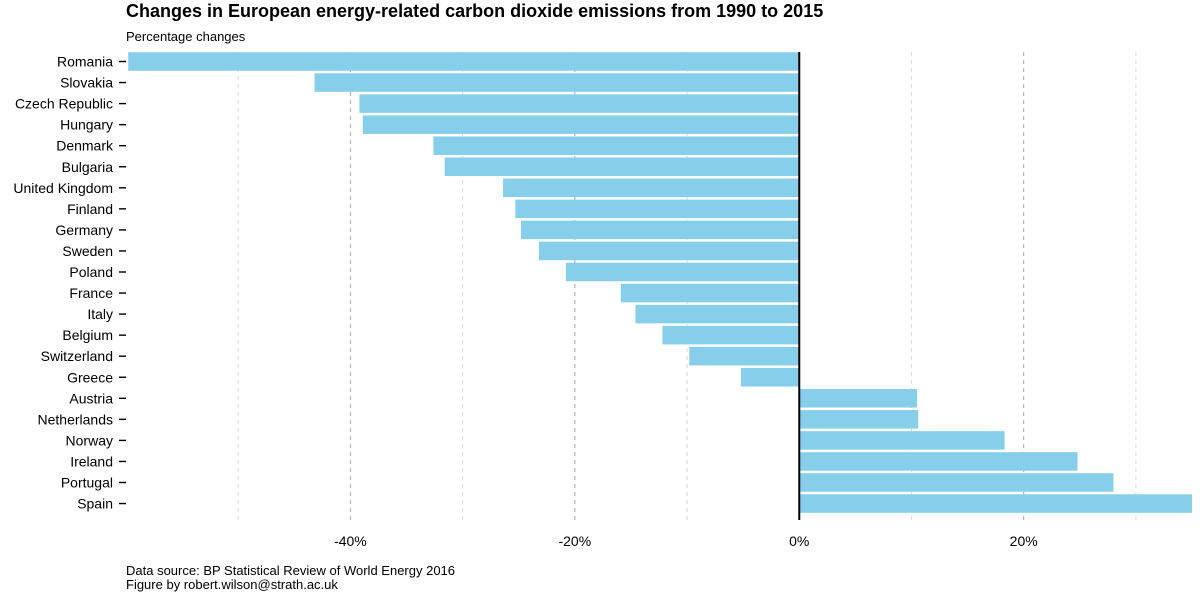  What do you see at coordinates (85, 62) in the screenshot?
I see `category-label: Romania` at bounding box center [85, 62].